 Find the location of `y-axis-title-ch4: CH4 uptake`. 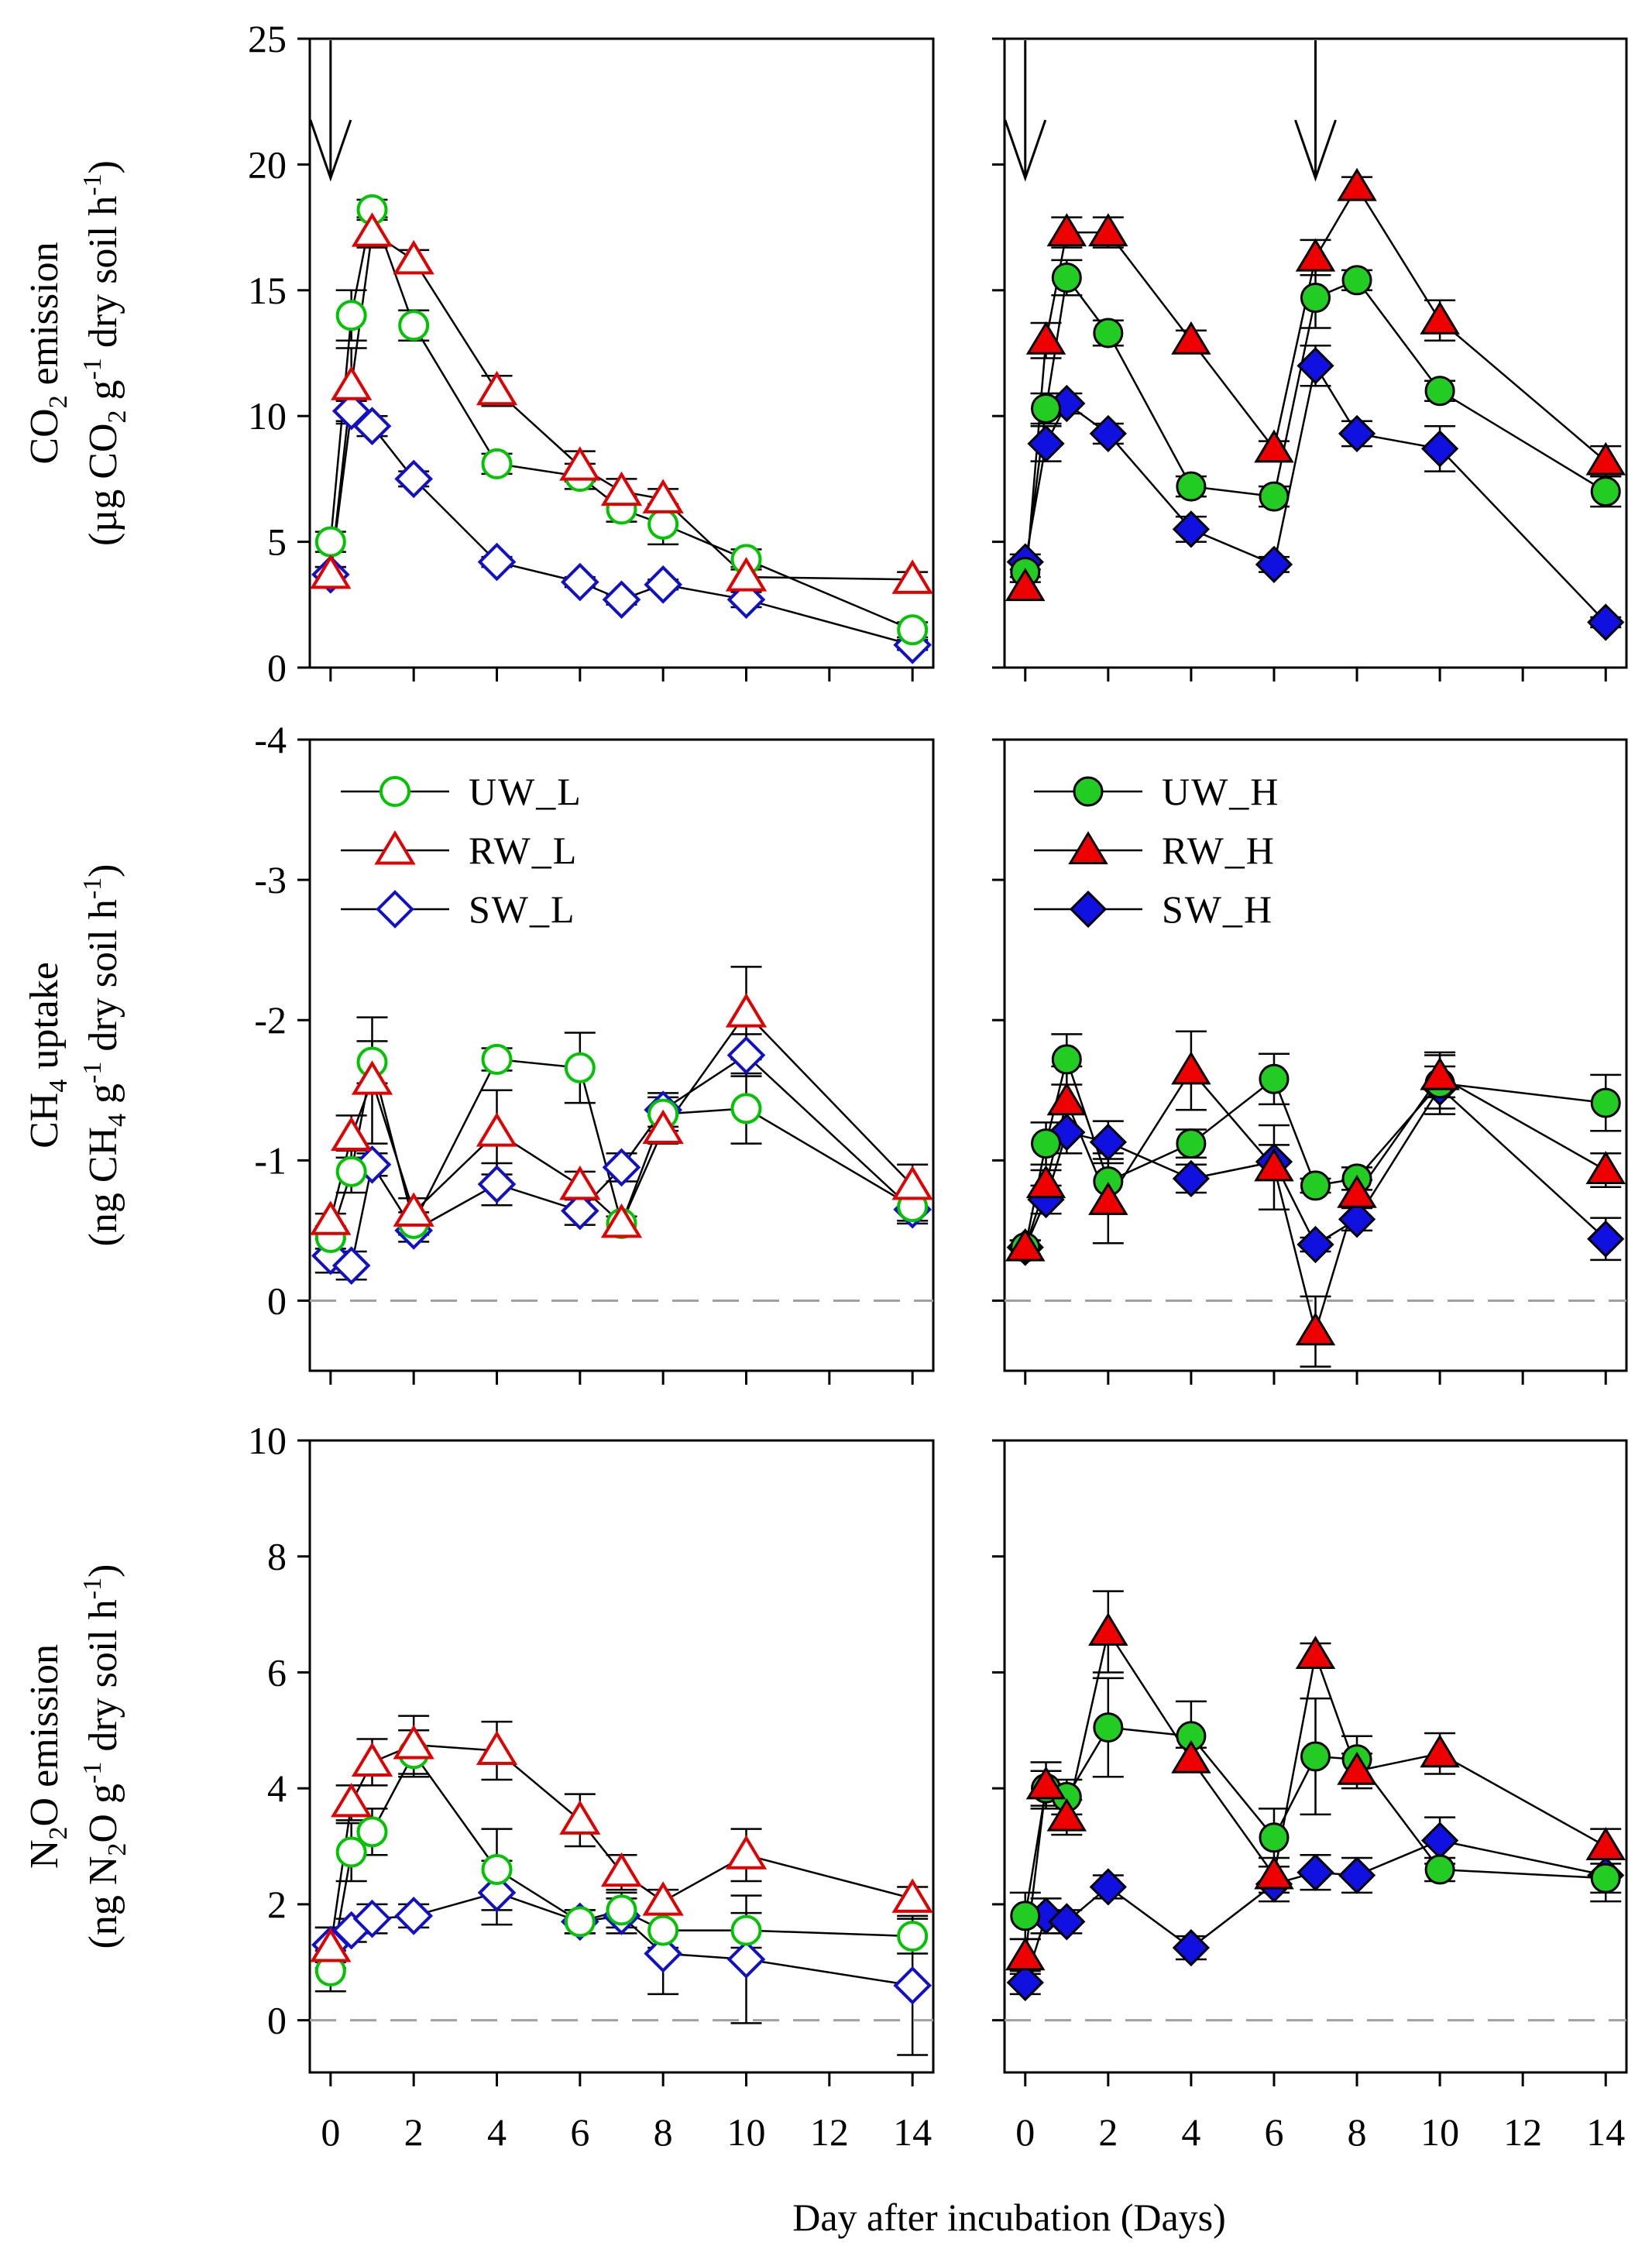

y-axis-title-ch4: CH4 uptake is located at coordinates (47, 1055).